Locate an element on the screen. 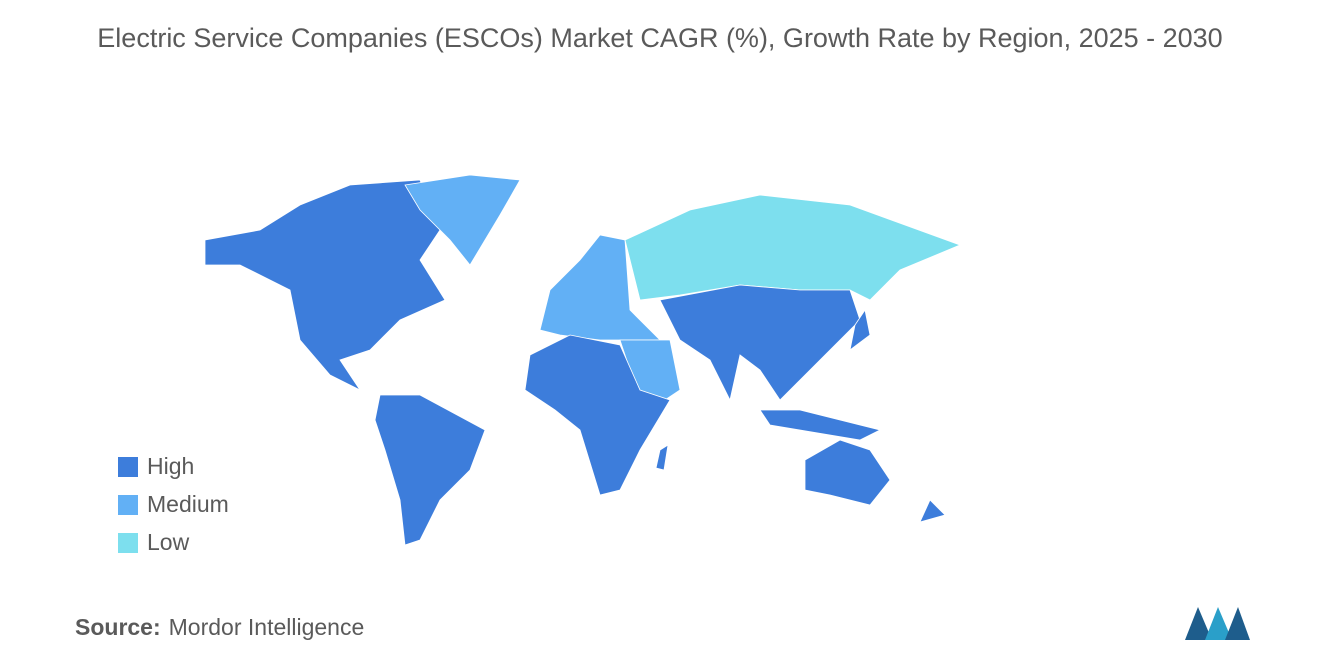  greenland is located at coordinates (462, 220).